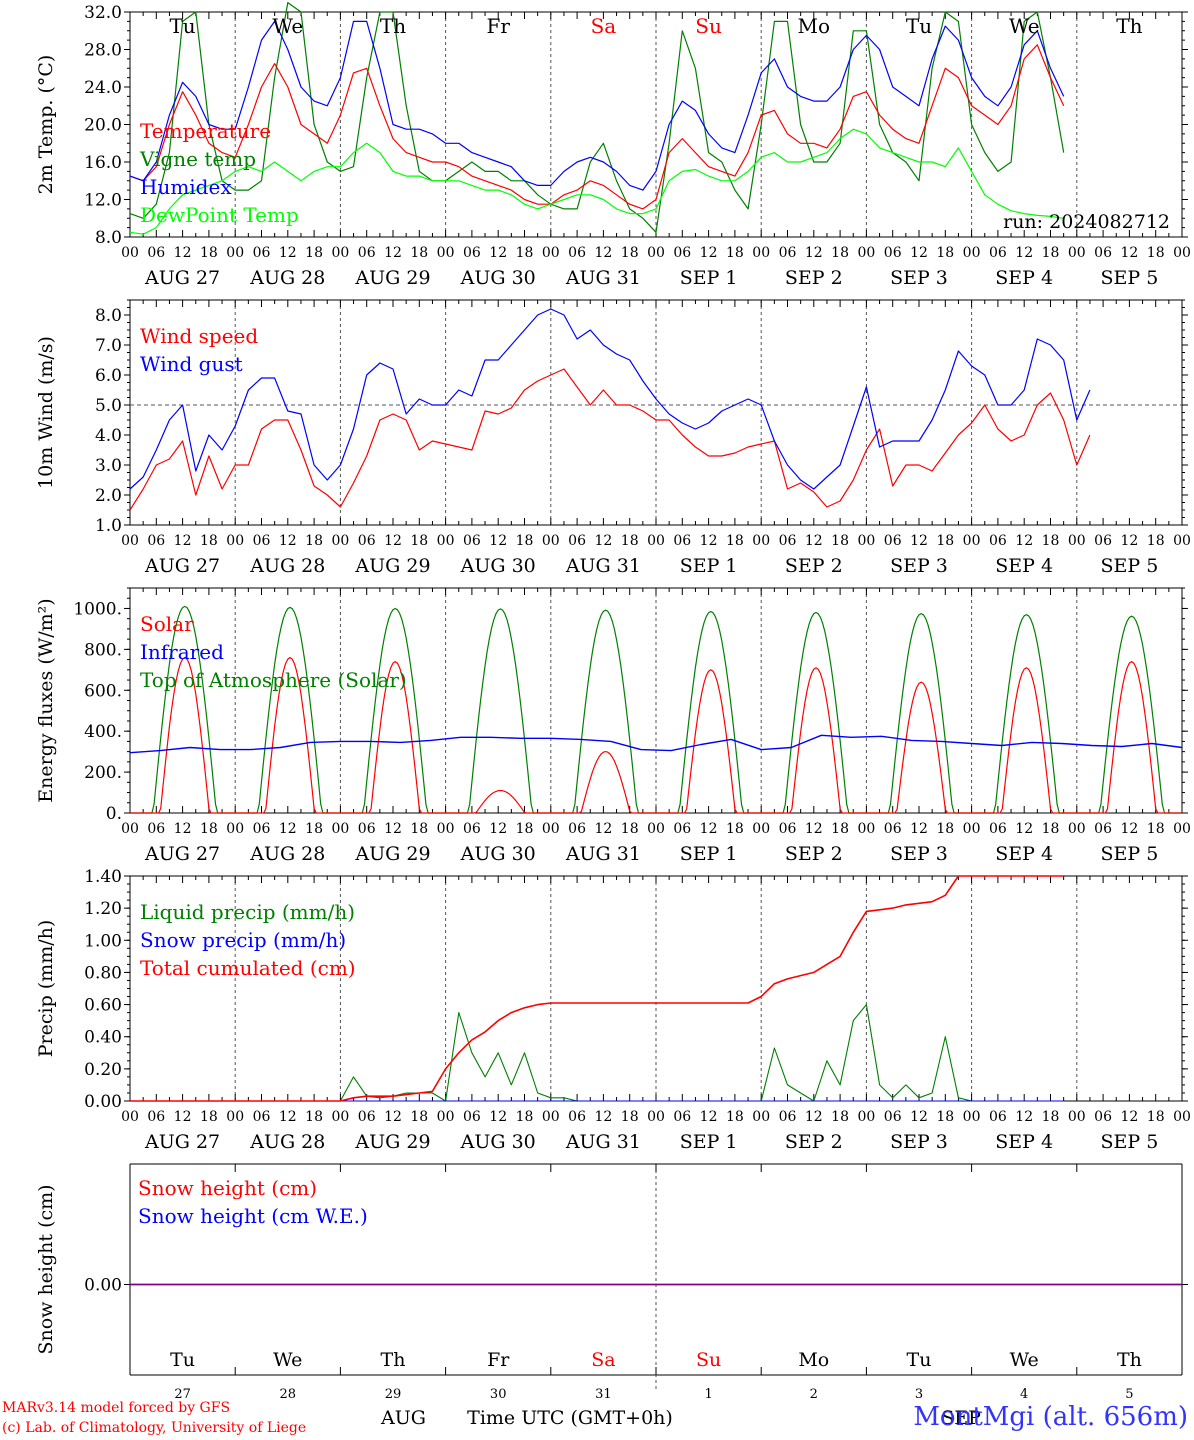 The image size is (1194, 1440). Describe the element at coordinates (103, 1070) in the screenshot. I see `y-tick-label: 0.20` at that location.